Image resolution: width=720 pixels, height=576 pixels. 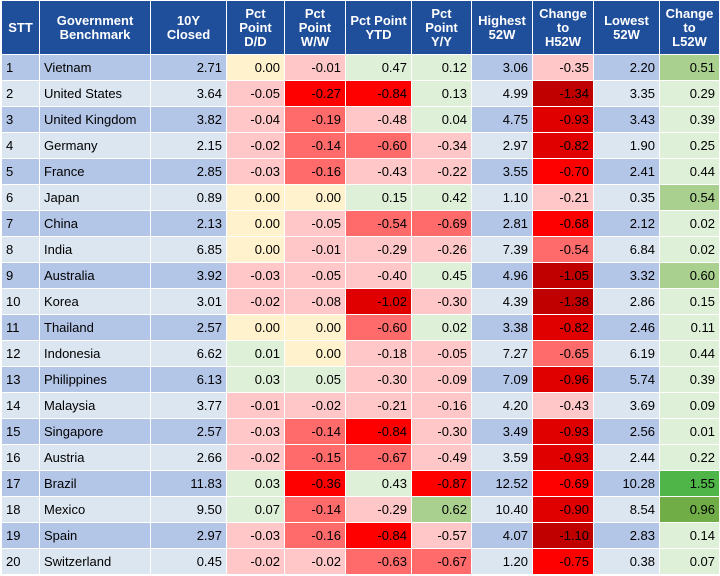 I want to click on country-name: France, so click(x=95, y=171).